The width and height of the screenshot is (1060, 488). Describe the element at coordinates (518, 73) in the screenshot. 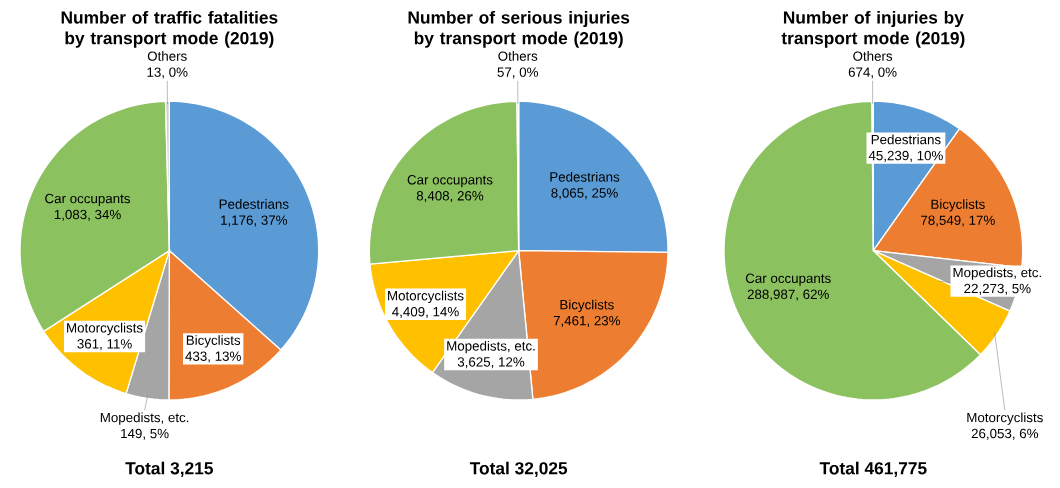

I see `data-label: 57, 0%` at that location.